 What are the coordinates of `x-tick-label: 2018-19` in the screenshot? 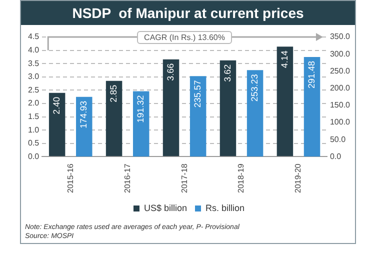 It's located at (241, 178).